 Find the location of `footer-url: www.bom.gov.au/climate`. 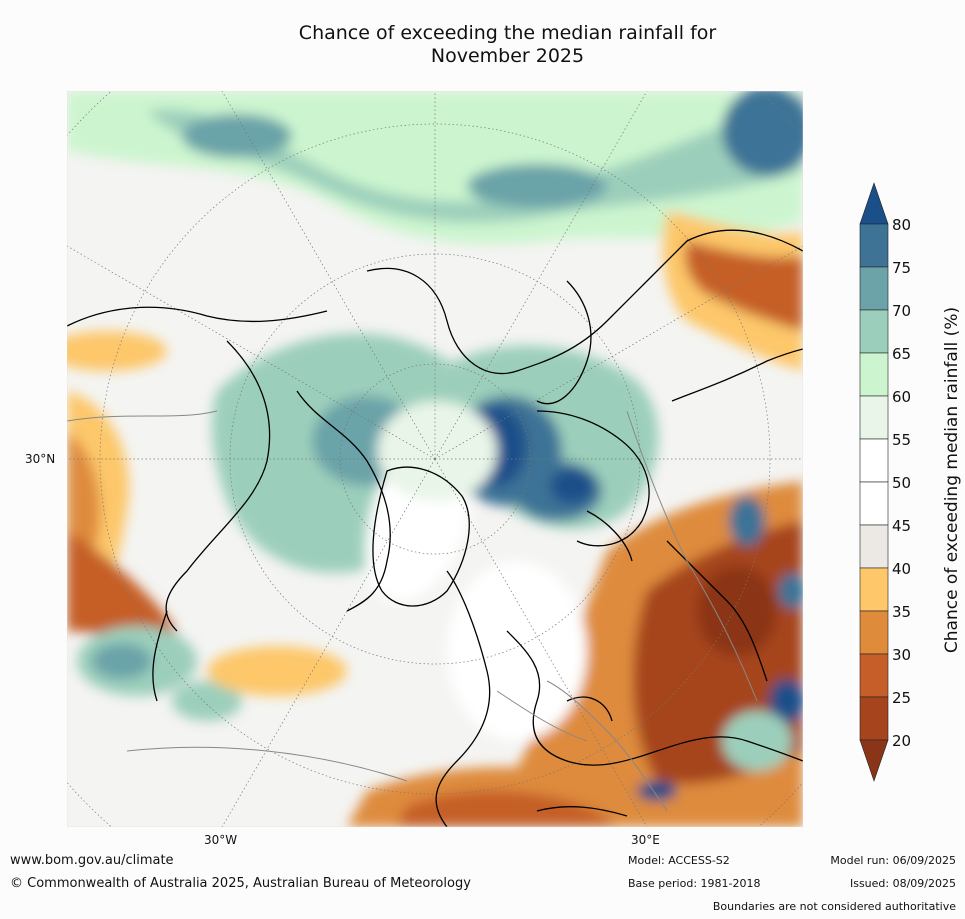

footer-url: www.bom.gov.au/climate is located at coordinates (92, 860).